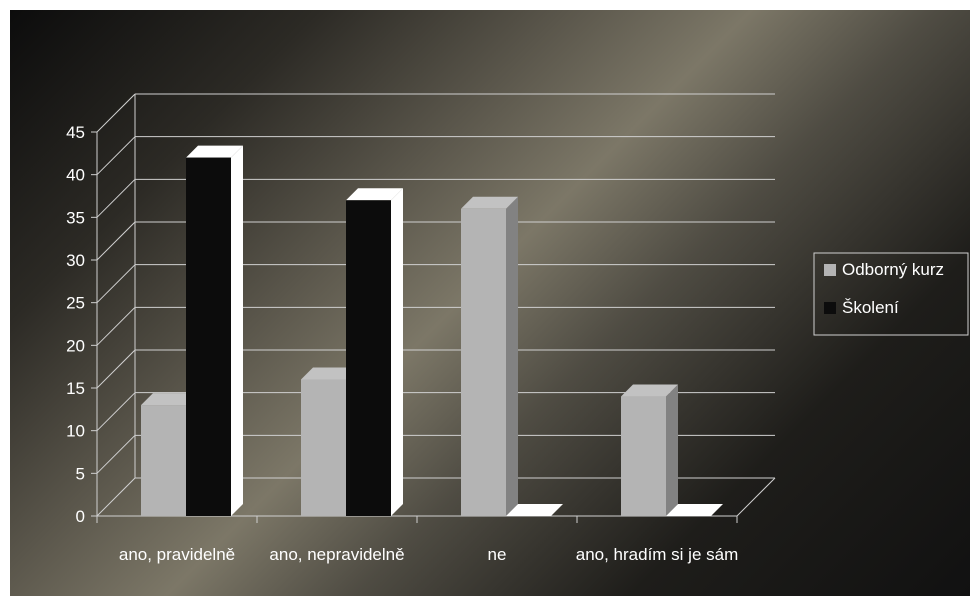 The width and height of the screenshot is (976, 603). Describe the element at coordinates (336, 554) in the screenshot. I see `x-category-label: ano, nepravidelně` at that location.